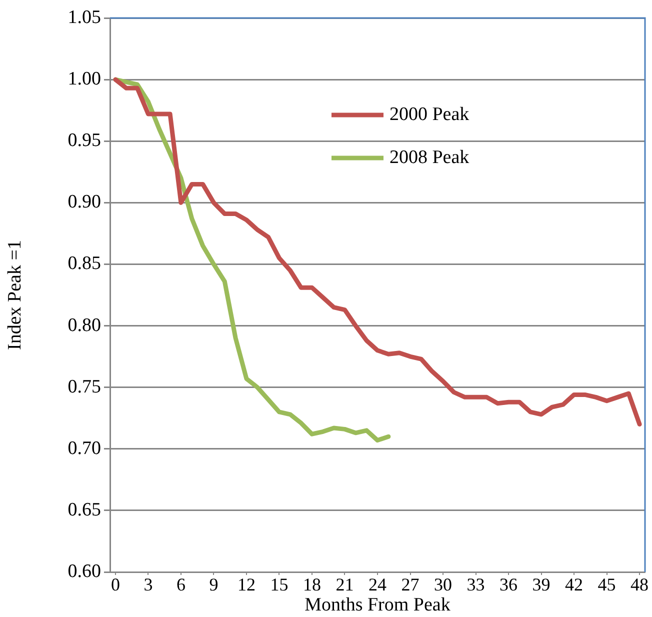 The height and width of the screenshot is (617, 652). I want to click on y-tick-label: 0.75, so click(84, 387).